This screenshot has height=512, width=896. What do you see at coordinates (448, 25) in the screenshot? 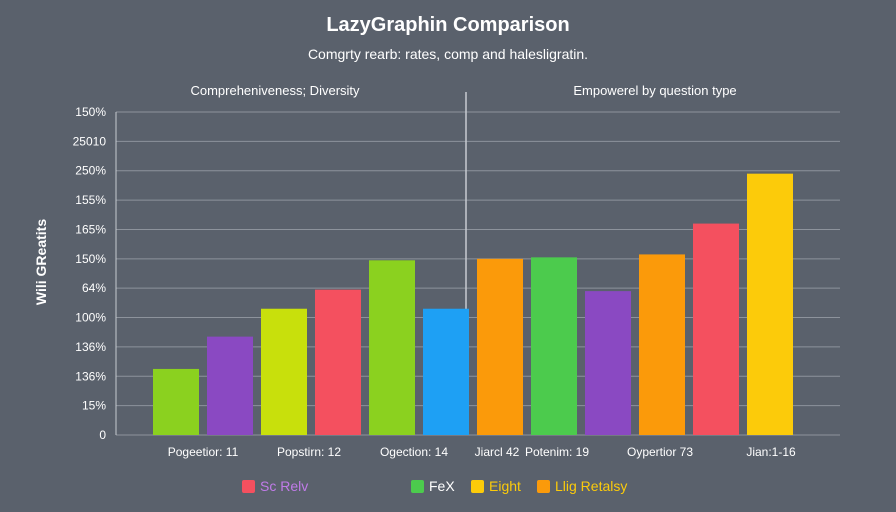
I see `chart-title: LazyGraphin Comparison` at bounding box center [448, 25].